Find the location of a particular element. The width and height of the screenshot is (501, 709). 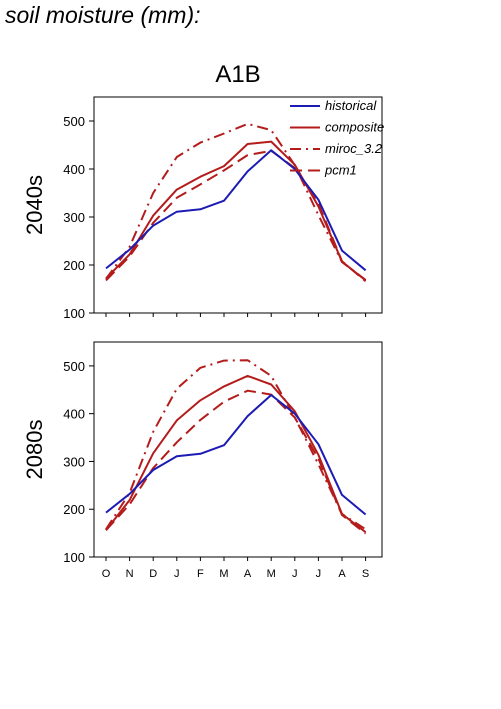

legend-label: composite is located at coordinates (354, 127).